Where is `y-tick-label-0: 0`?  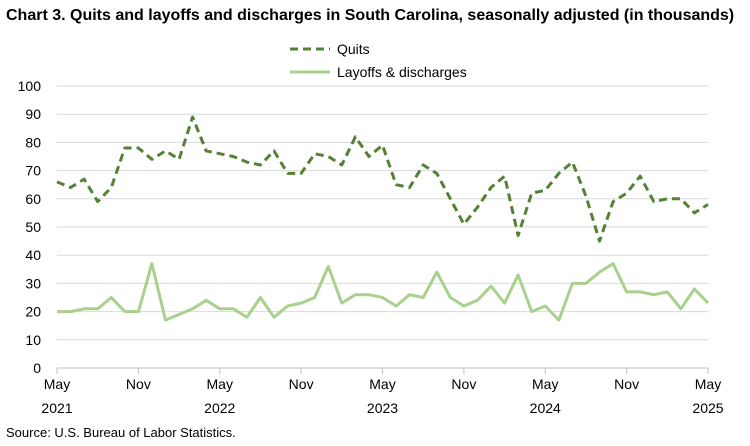
y-tick-label-0: 0 is located at coordinates (37, 368).